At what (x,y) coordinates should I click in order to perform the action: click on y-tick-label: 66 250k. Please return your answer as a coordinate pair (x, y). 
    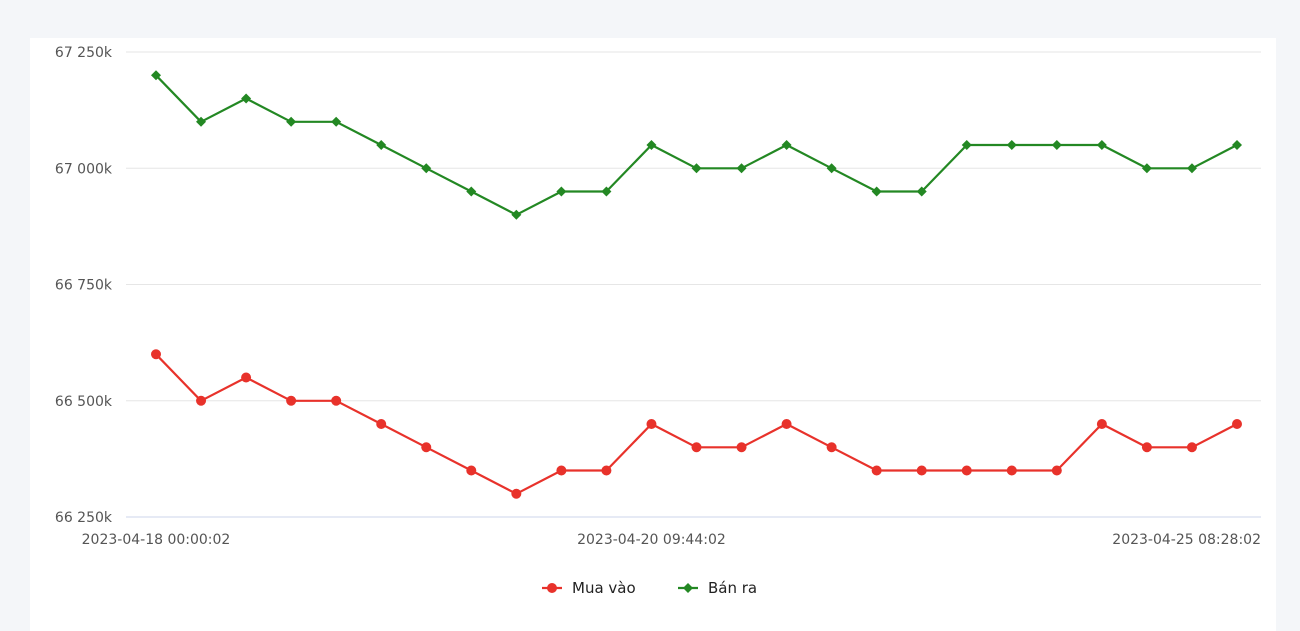
    Looking at the image, I should click on (84, 518).